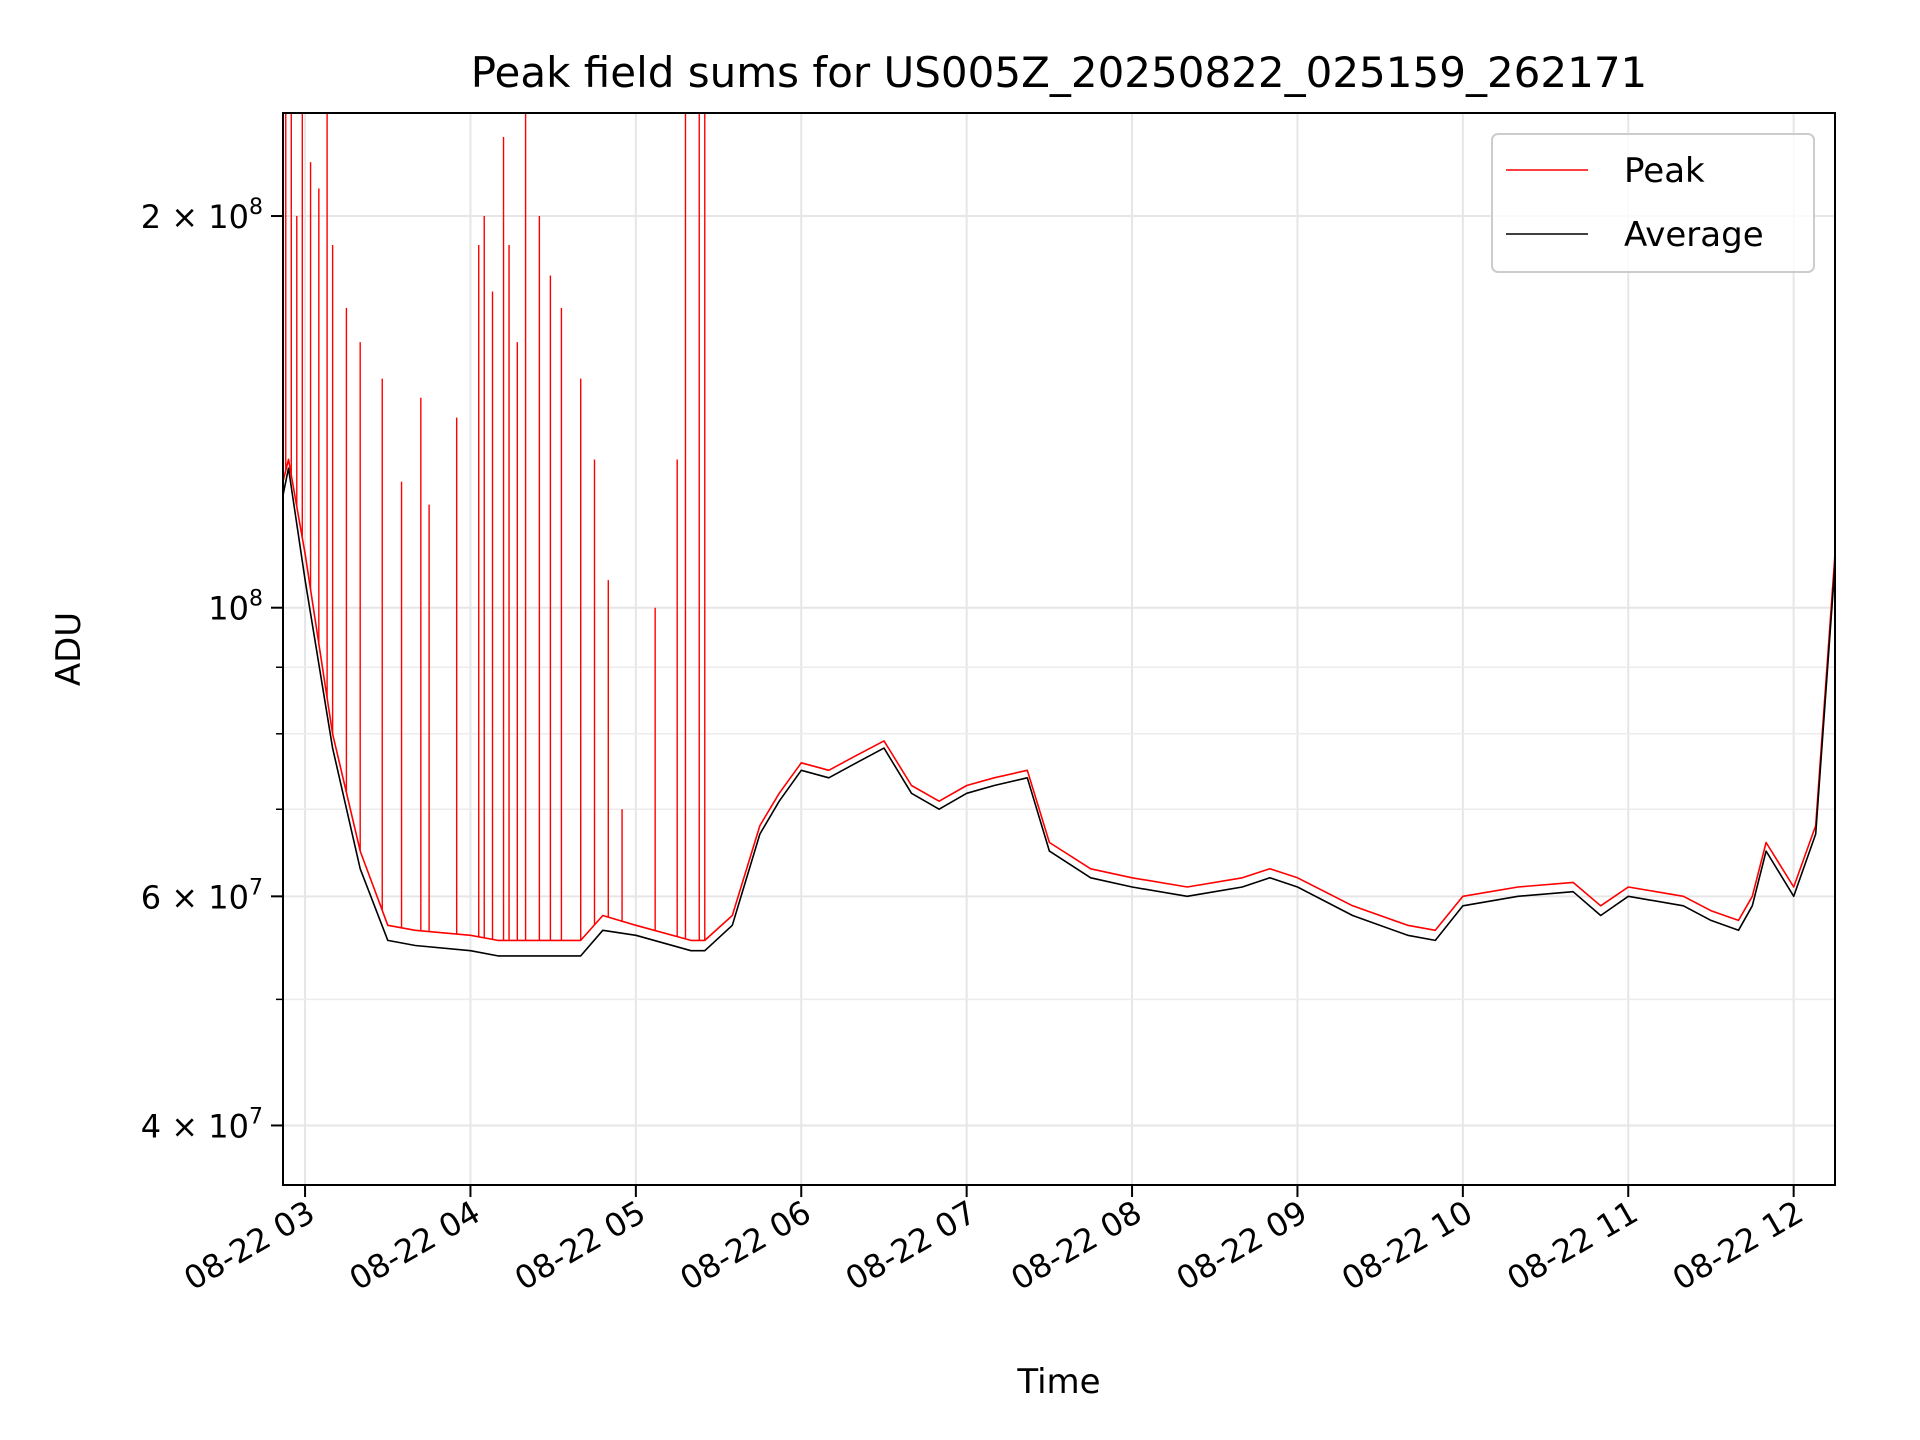 This screenshot has width=1920, height=1440. I want to click on legend: Peak Average, so click(1653, 203).